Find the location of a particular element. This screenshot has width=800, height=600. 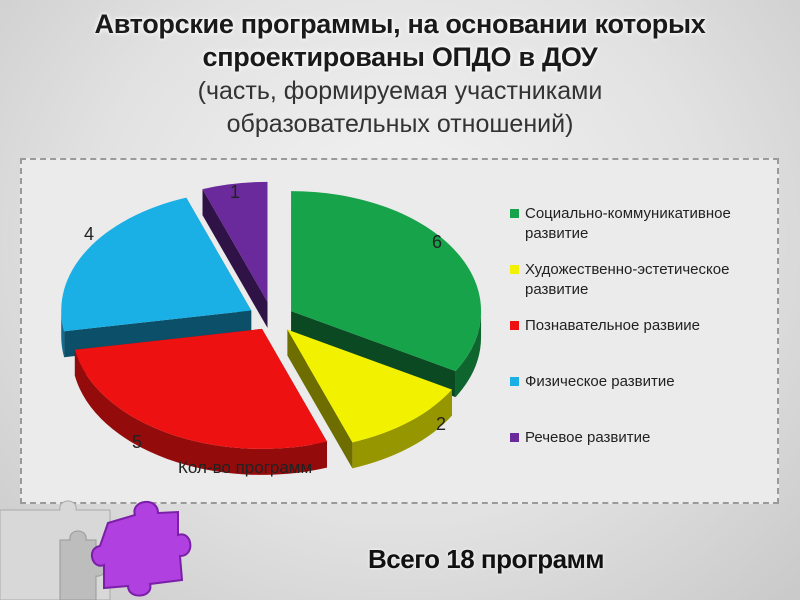

slice-speech is located at coordinates (235, 254).